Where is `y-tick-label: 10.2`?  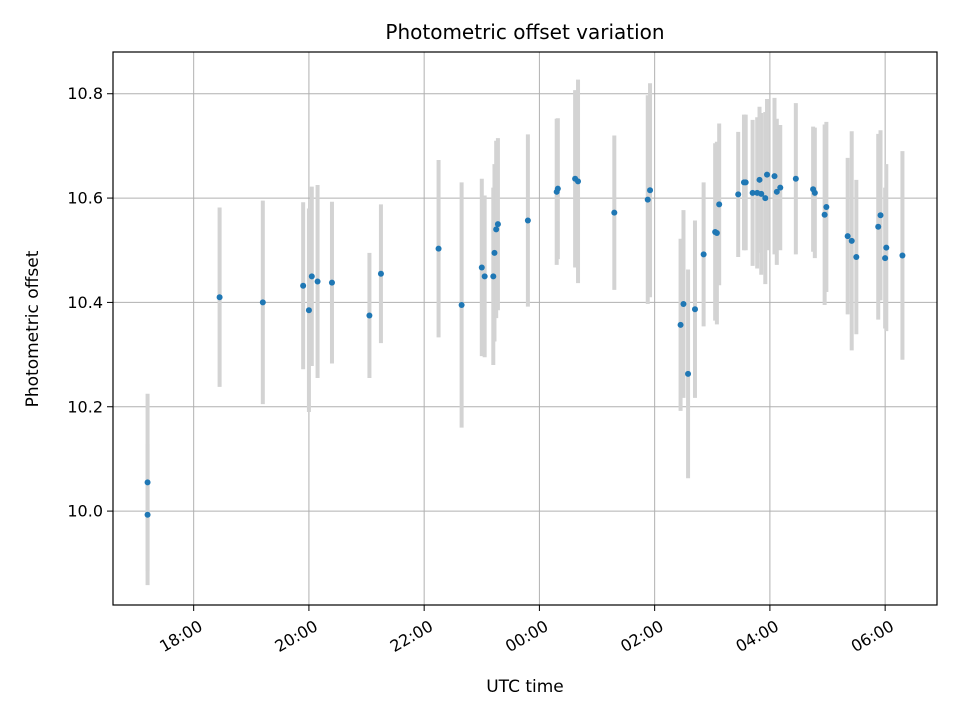
y-tick-label: 10.2 is located at coordinates (85, 406).